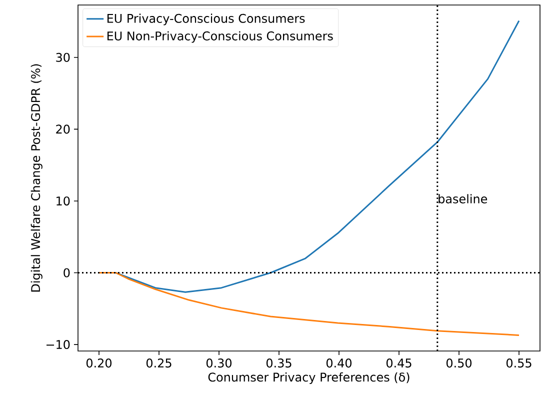 The height and width of the screenshot is (407, 543). I want to click on y-tick-label: 0, so click(67, 273).